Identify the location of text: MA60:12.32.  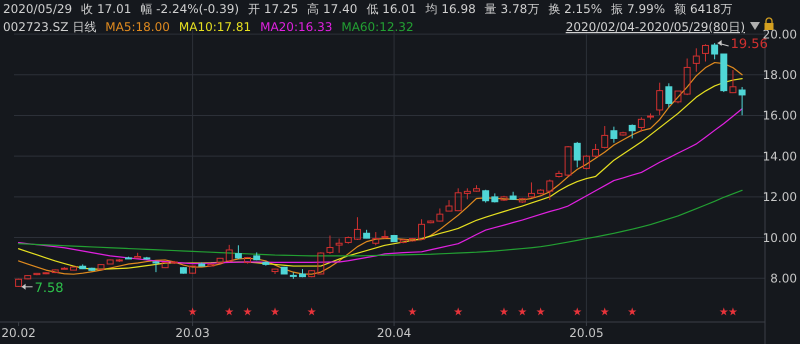
(377, 27).